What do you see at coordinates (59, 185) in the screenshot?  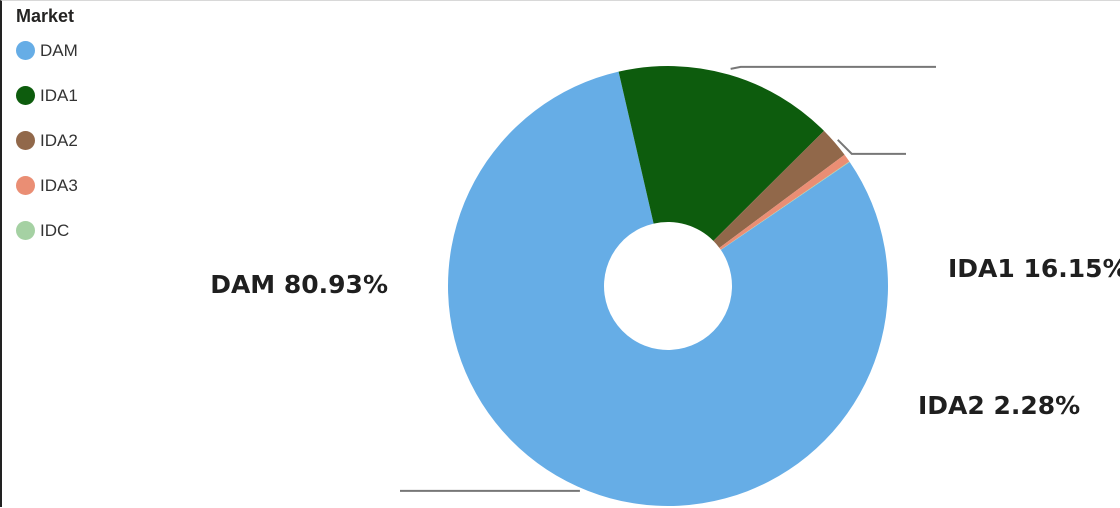 I see `legend-label-ida3: IDA3` at bounding box center [59, 185].